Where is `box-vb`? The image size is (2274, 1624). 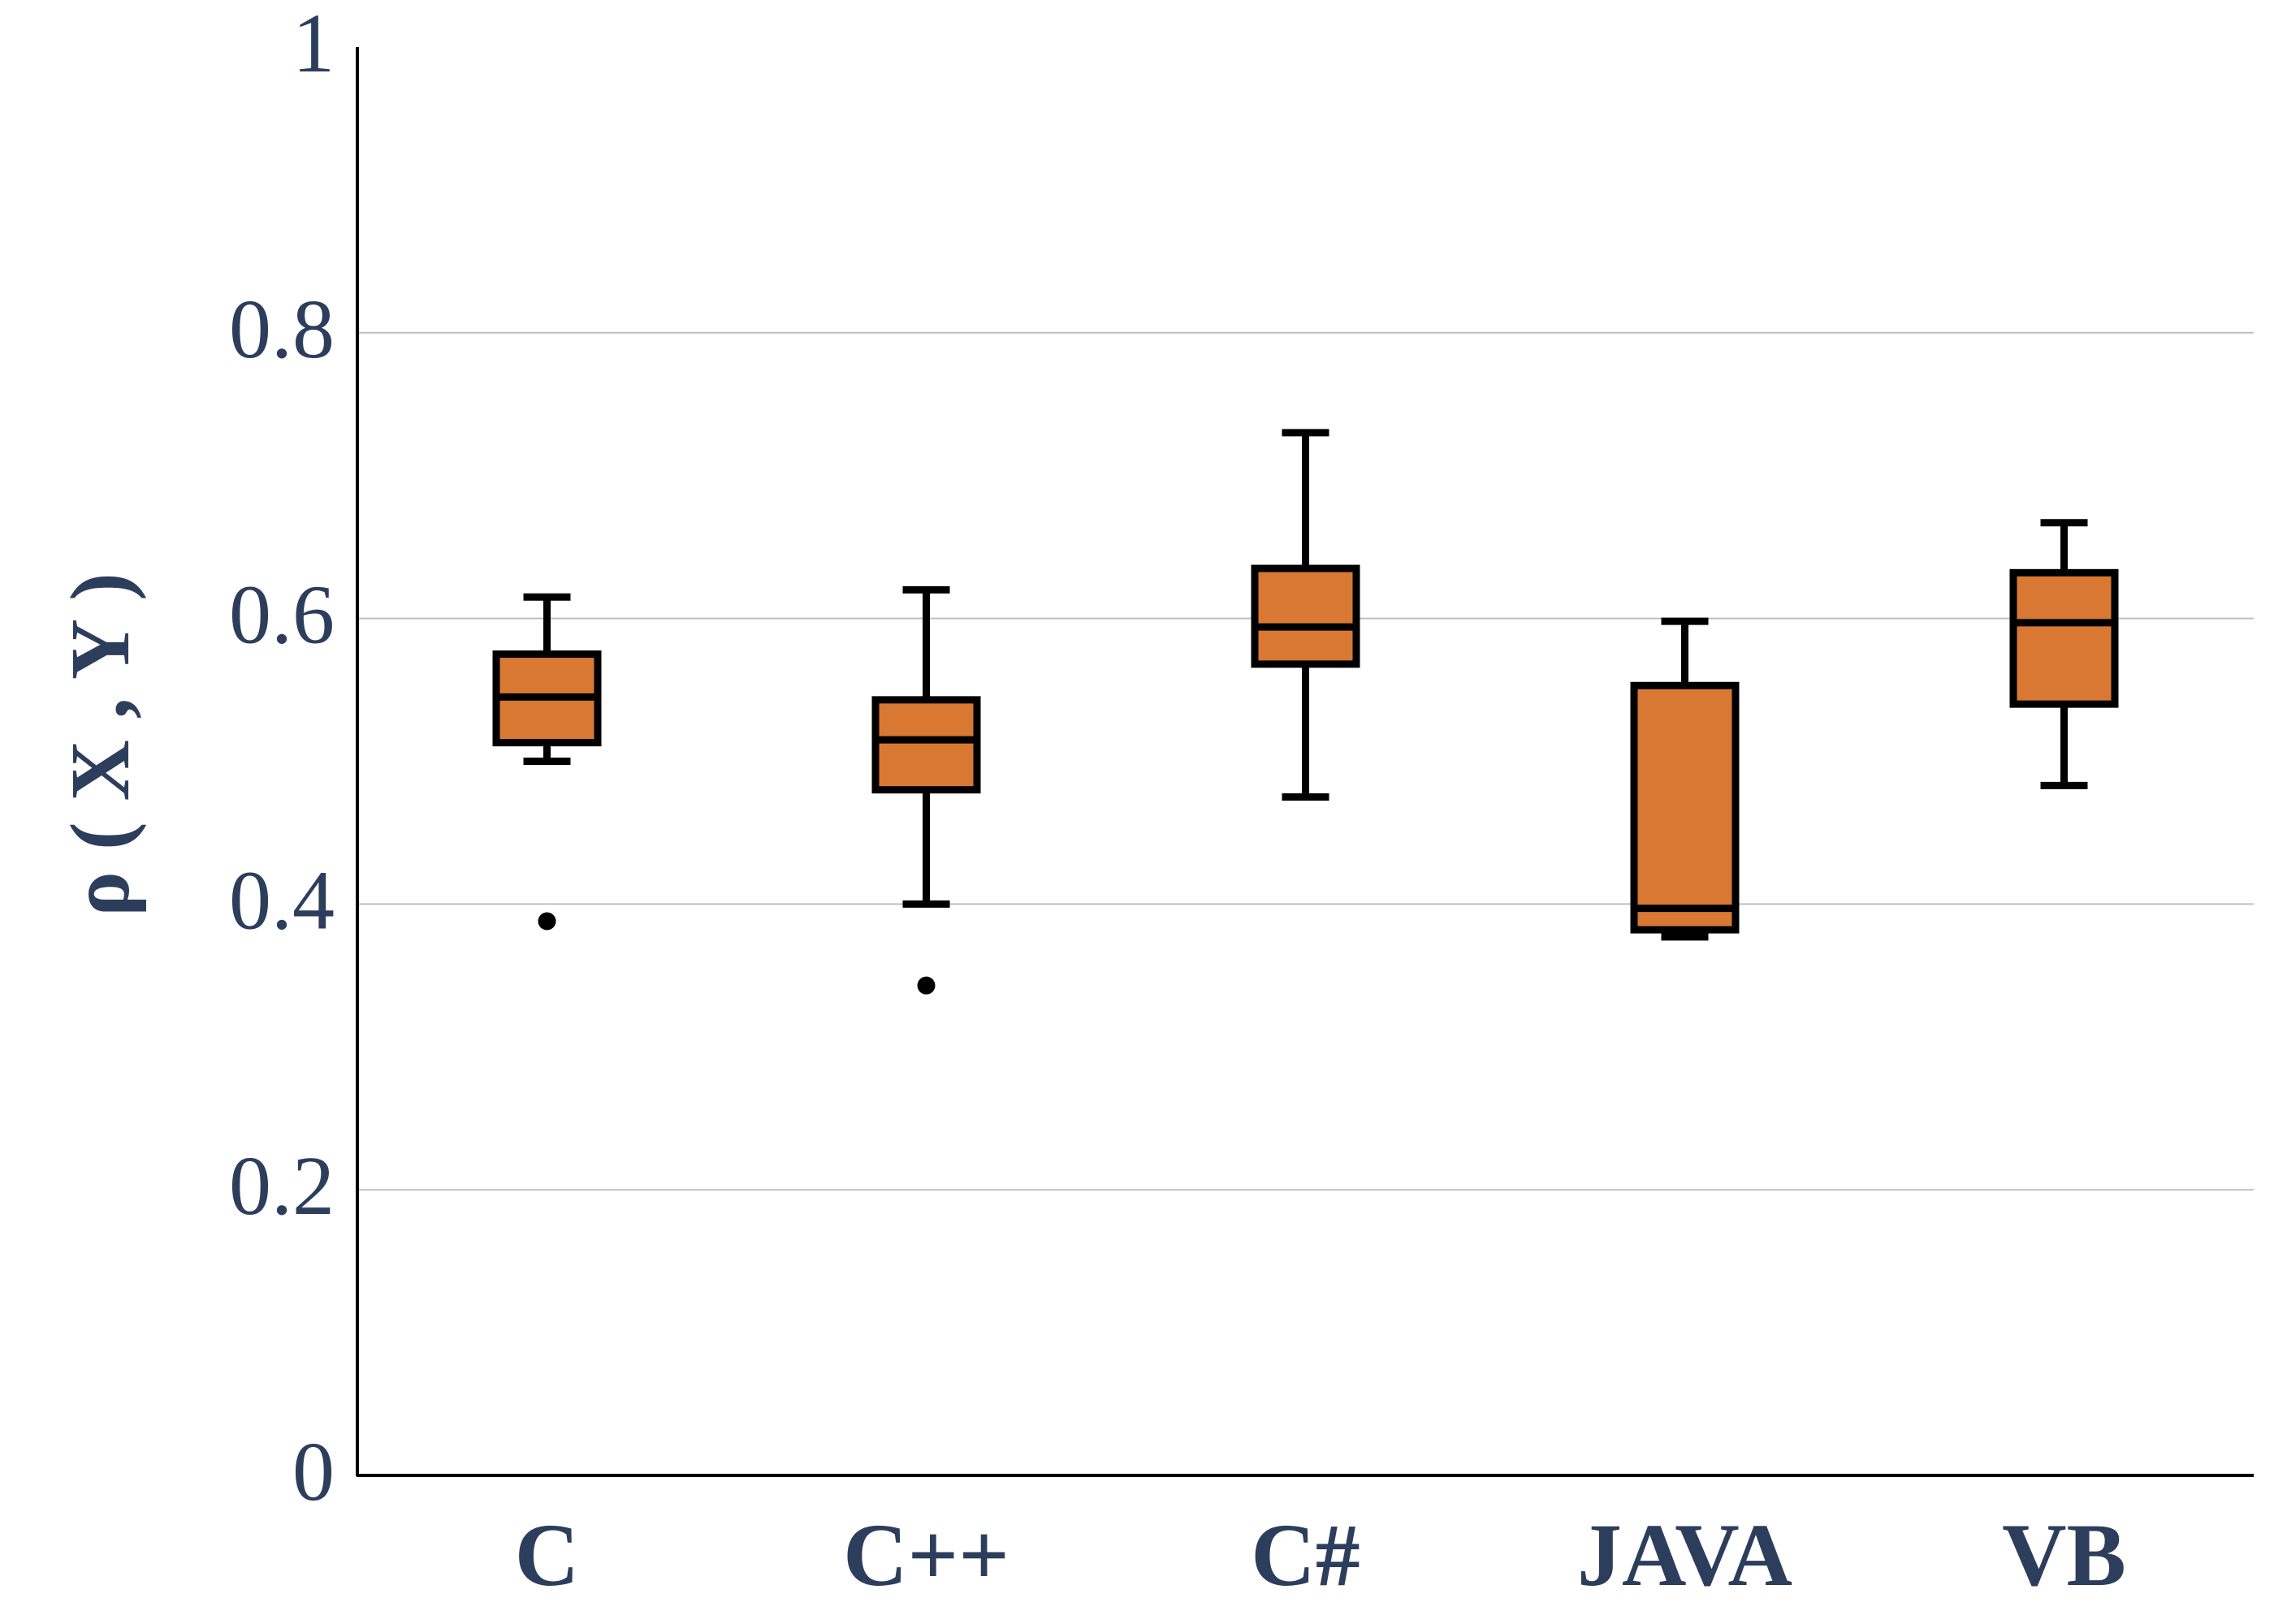 box-vb is located at coordinates (2064, 654).